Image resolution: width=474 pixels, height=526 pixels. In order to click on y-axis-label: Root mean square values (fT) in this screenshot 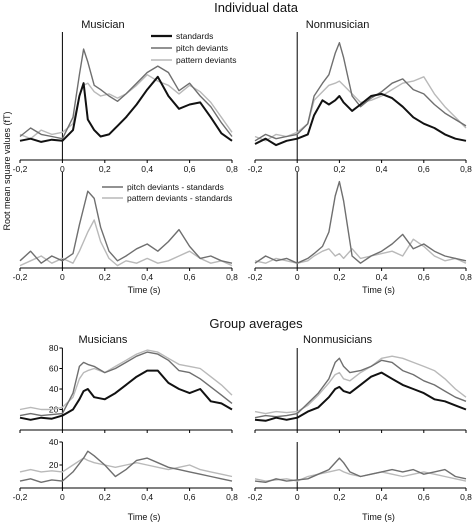, I will do `click(7, 170)`.